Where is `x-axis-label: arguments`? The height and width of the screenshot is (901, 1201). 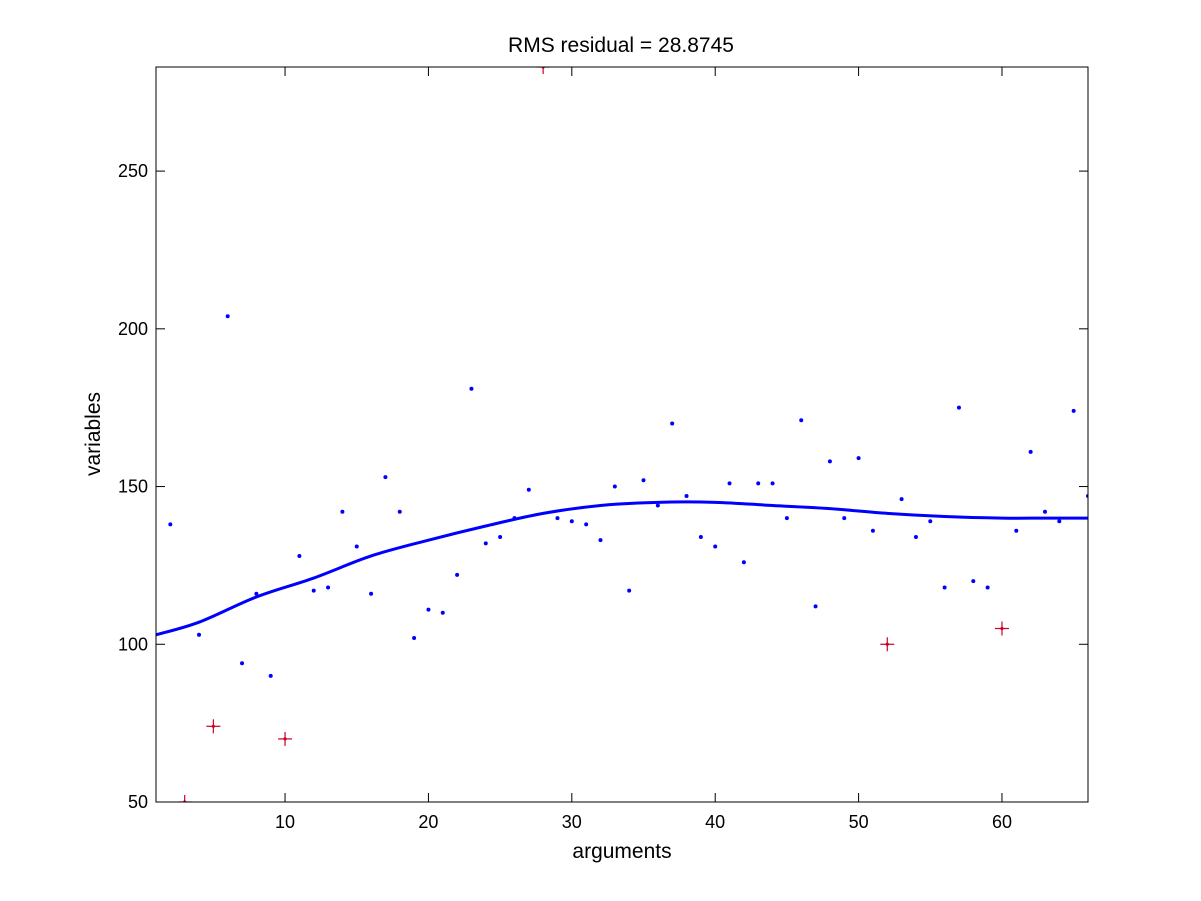 x-axis-label: arguments is located at coordinates (621, 851).